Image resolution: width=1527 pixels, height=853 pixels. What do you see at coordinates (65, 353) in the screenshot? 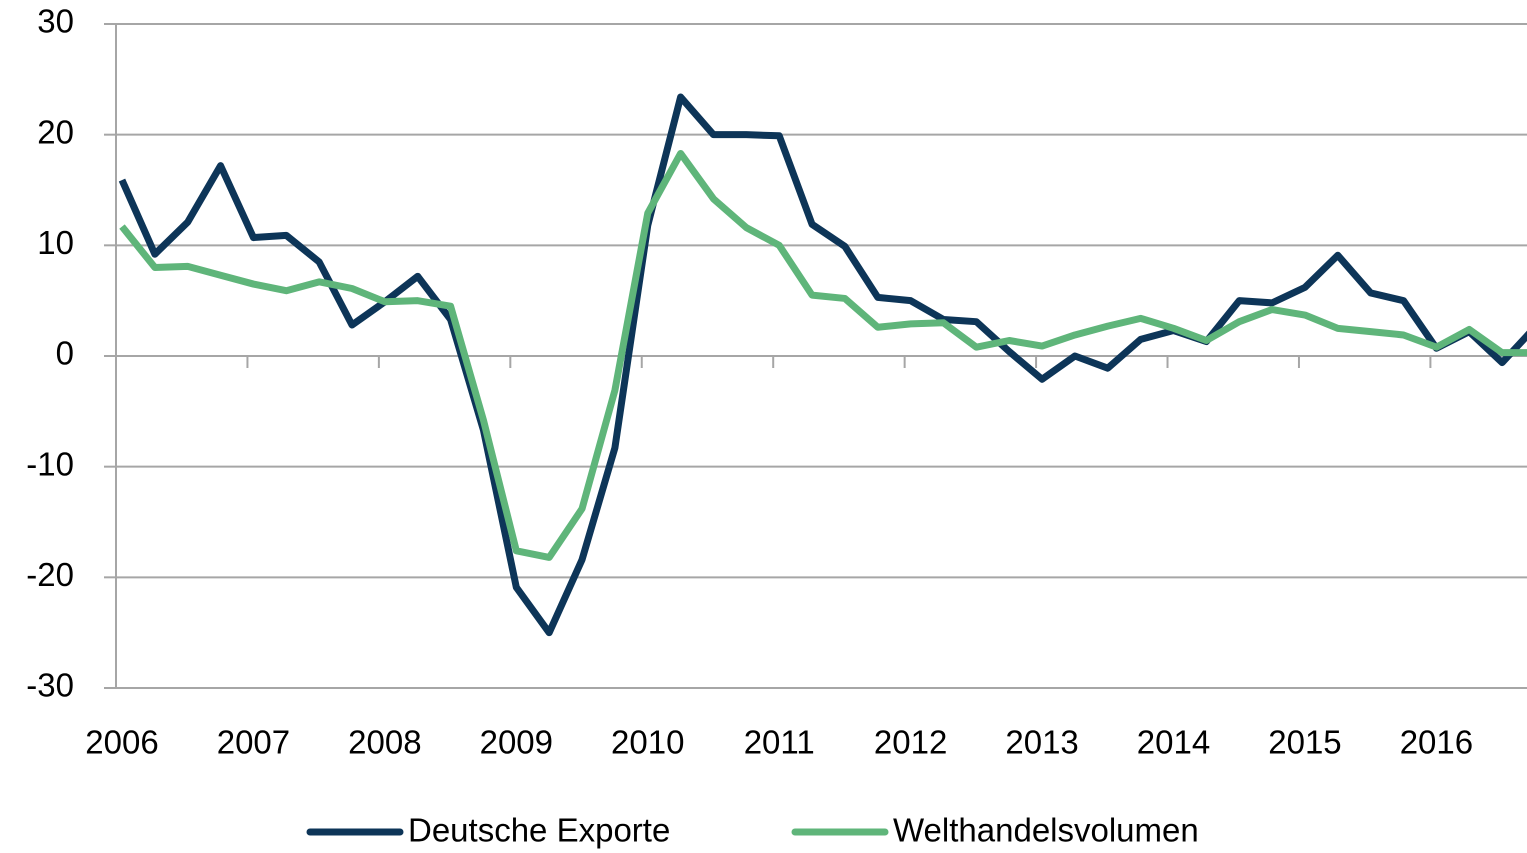
I see `y-tick-label: 0` at bounding box center [65, 353].